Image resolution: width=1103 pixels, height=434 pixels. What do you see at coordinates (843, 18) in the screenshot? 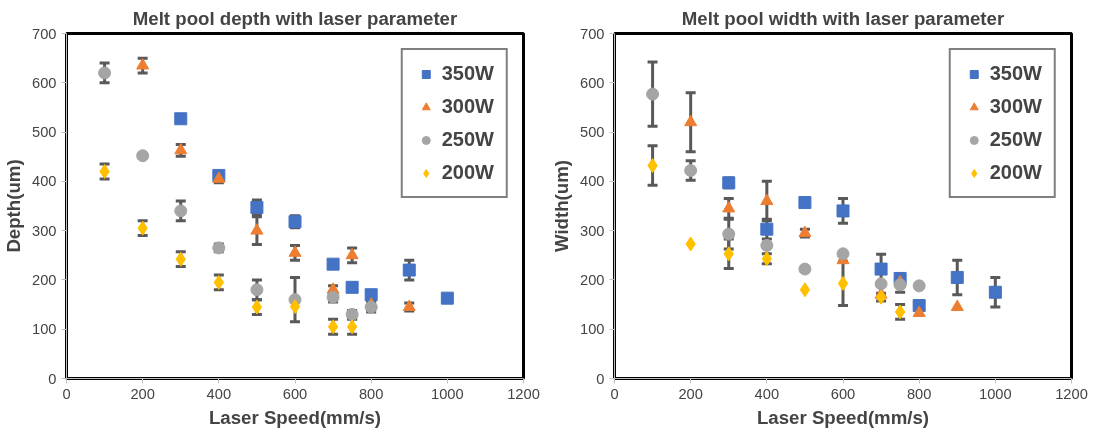
I see `chart-title: Melt pool width with laser parameter` at bounding box center [843, 18].